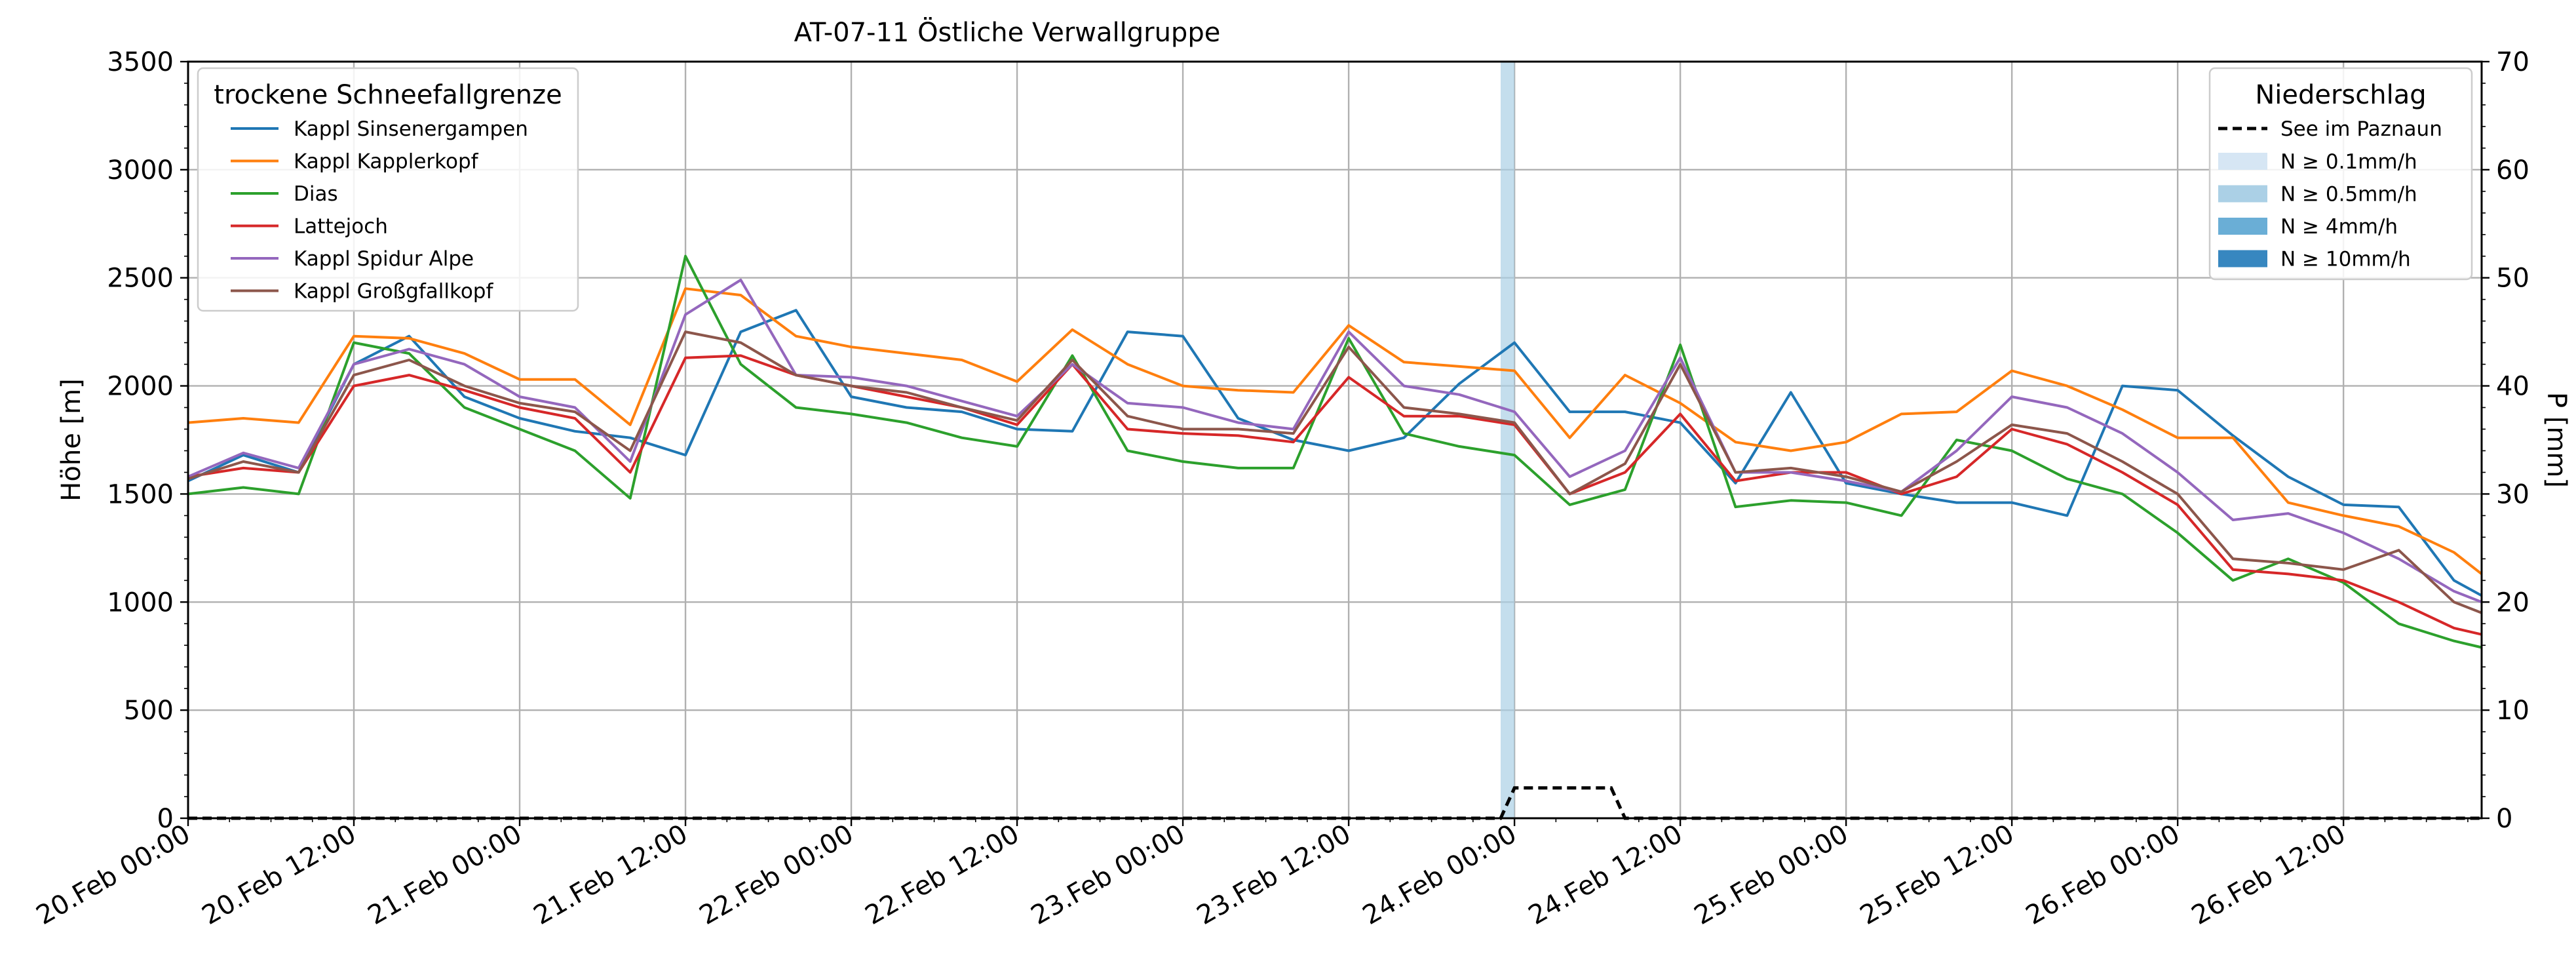  I want to click on legend-label: Lattejoch, so click(341, 227).